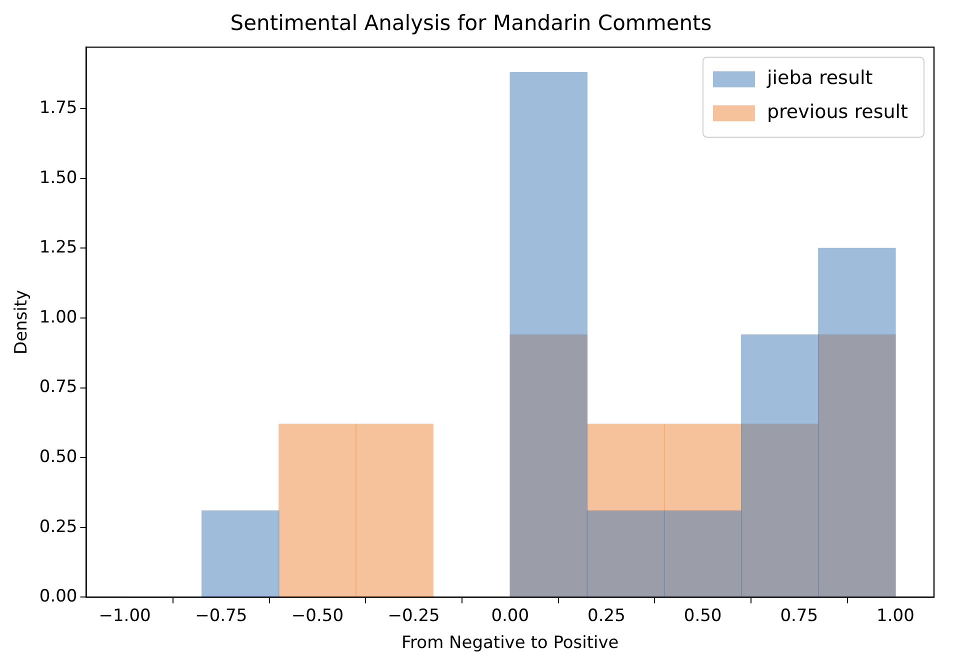 This screenshot has height=668, width=957. What do you see at coordinates (22, 322) in the screenshot?
I see `y-axis-title: Density` at bounding box center [22, 322].